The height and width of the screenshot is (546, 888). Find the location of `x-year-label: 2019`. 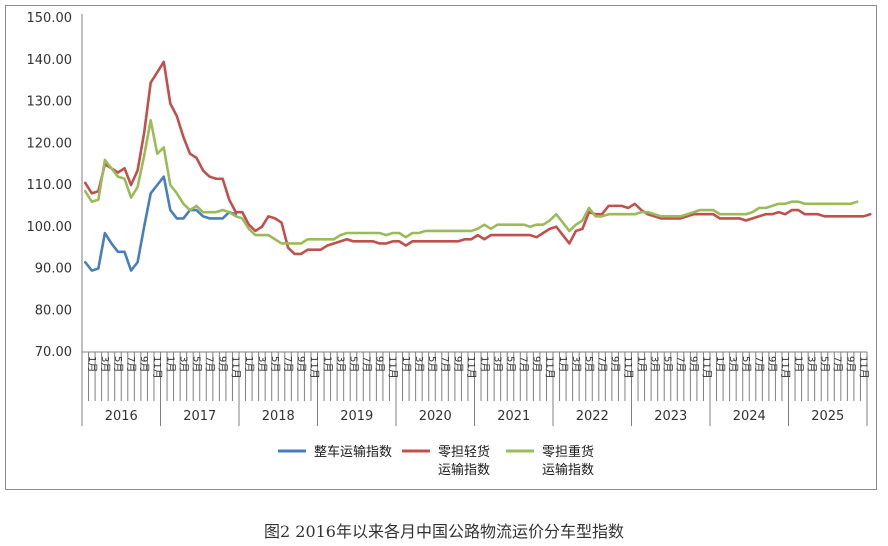

x-year-label: 2019 is located at coordinates (356, 416).